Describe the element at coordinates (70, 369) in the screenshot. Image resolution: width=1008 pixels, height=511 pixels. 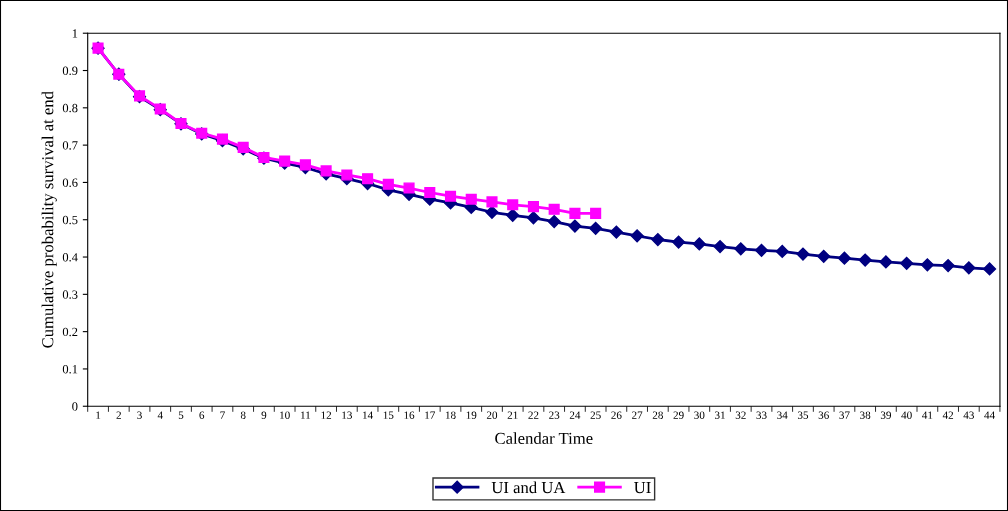
I see `y-tick-label: 0.1` at that location.